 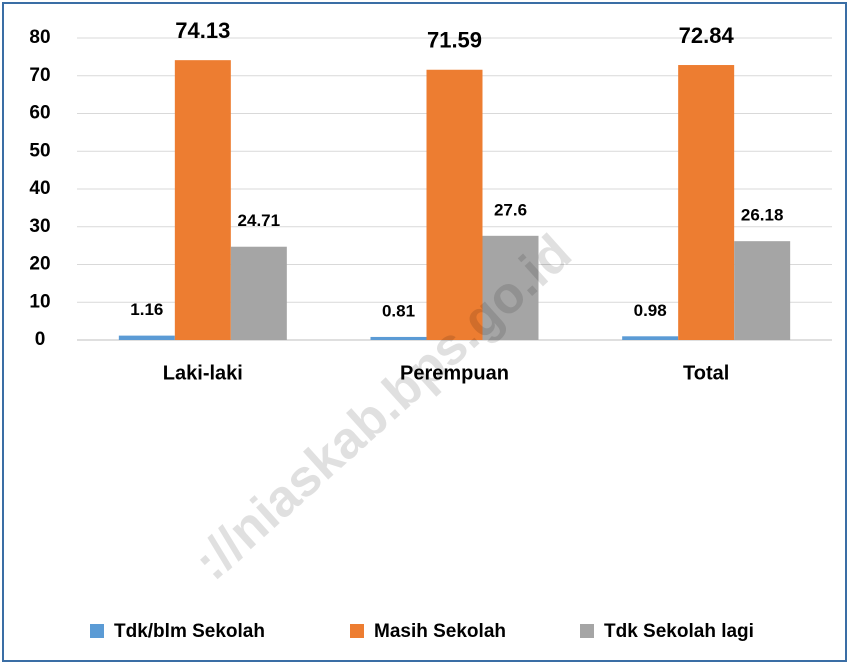 What do you see at coordinates (259, 220) in the screenshot?
I see `data-label: 24.71` at bounding box center [259, 220].